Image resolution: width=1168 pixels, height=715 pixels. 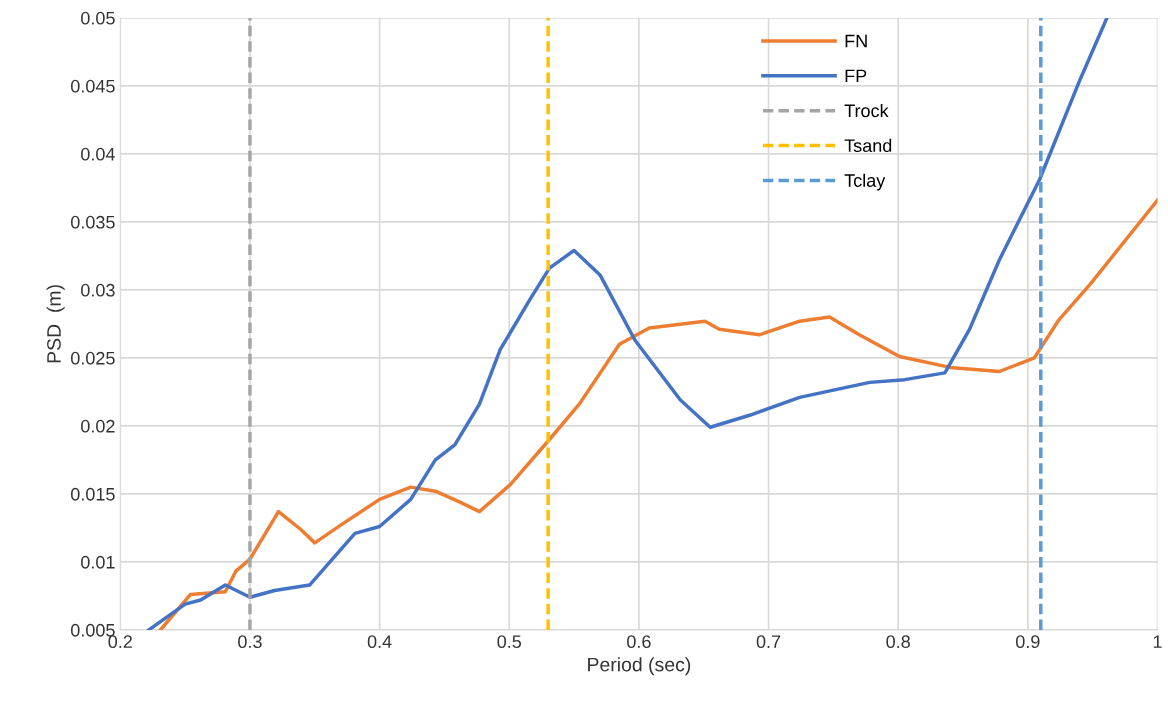 What do you see at coordinates (866, 110) in the screenshot?
I see `legend-label: Trock` at bounding box center [866, 110].